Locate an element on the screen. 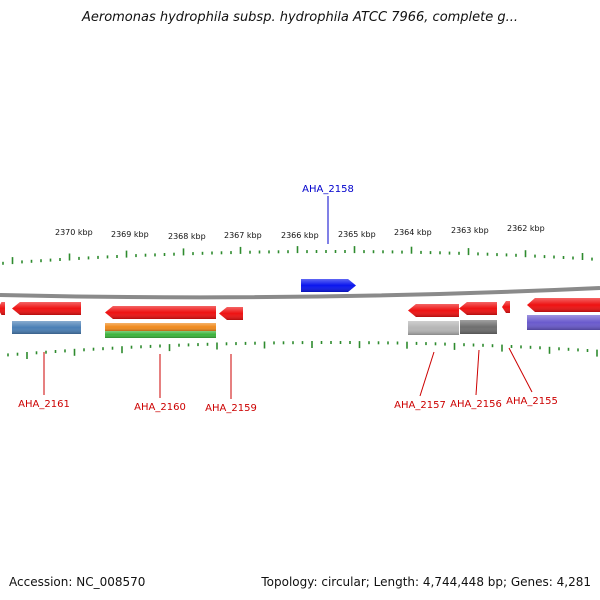 This screenshot has height=600, width=600. scale-label: 2367 kbp is located at coordinates (243, 235).